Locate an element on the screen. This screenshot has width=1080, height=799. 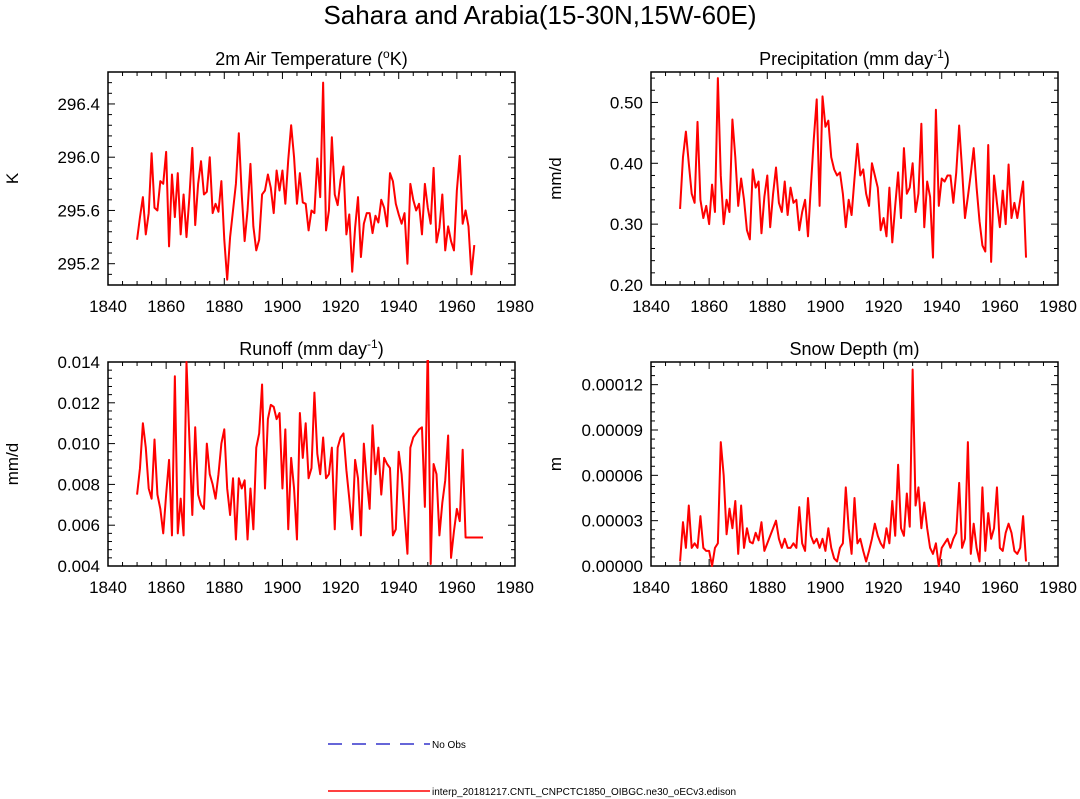
runoff-title-main: Runoff (mm day is located at coordinates (303, 349).